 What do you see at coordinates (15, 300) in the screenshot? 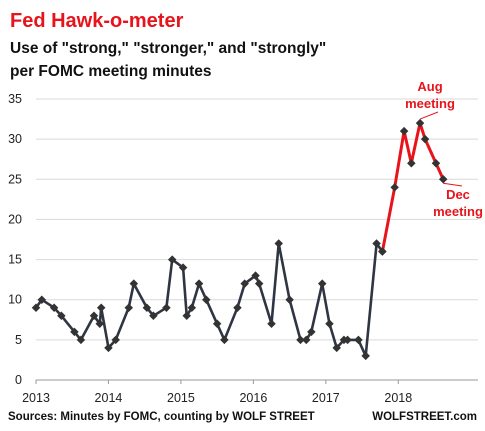
I see `y-tick-label-10: 10` at bounding box center [15, 300].